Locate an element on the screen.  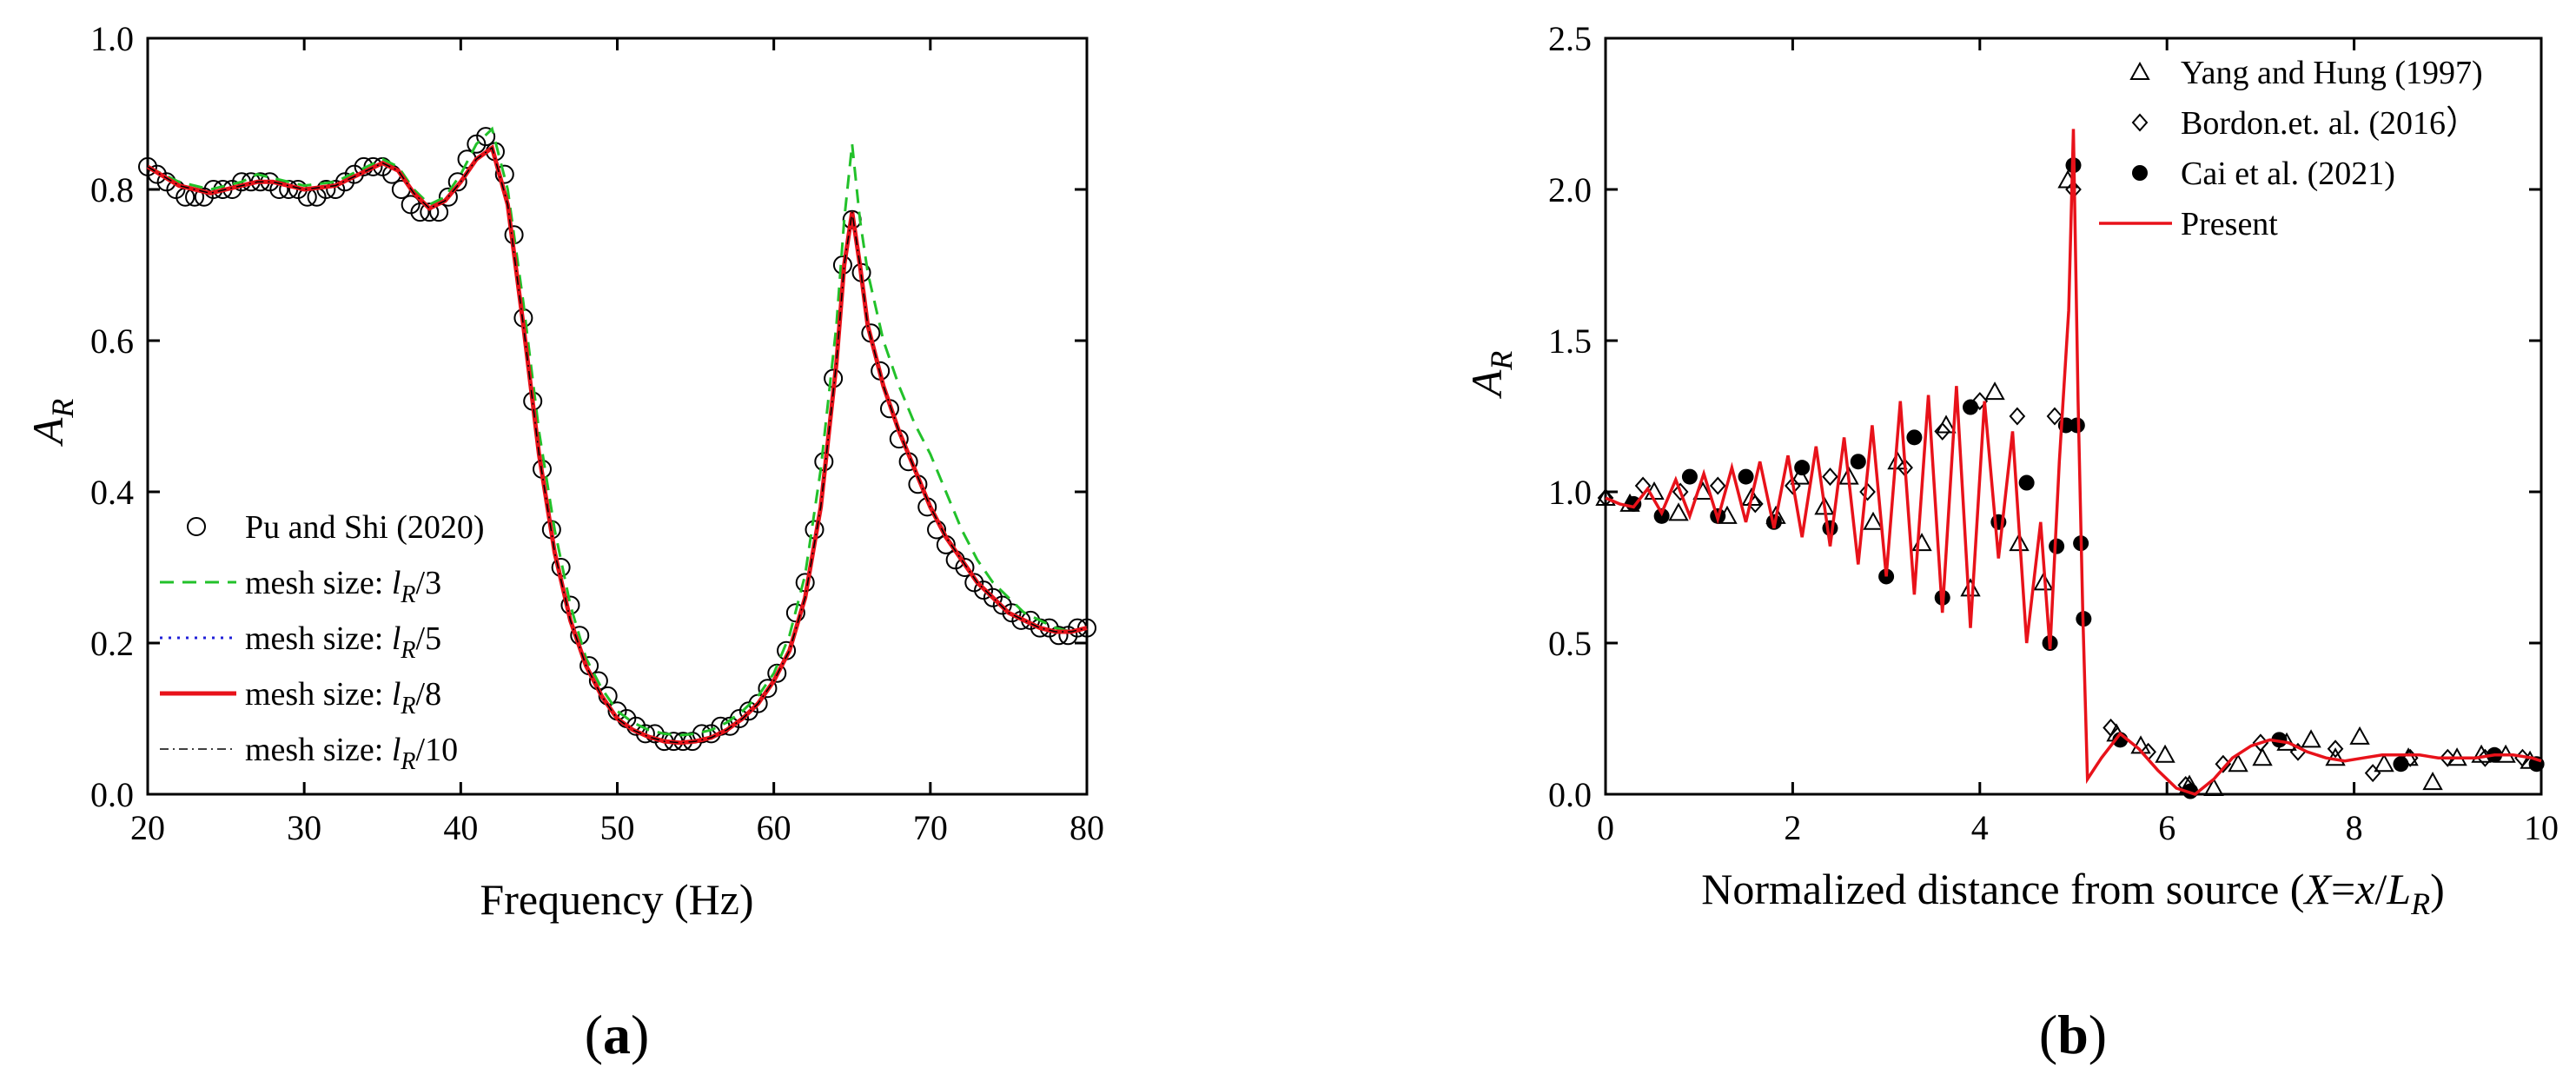
x-tick-label: 2 is located at coordinates (1792, 827).